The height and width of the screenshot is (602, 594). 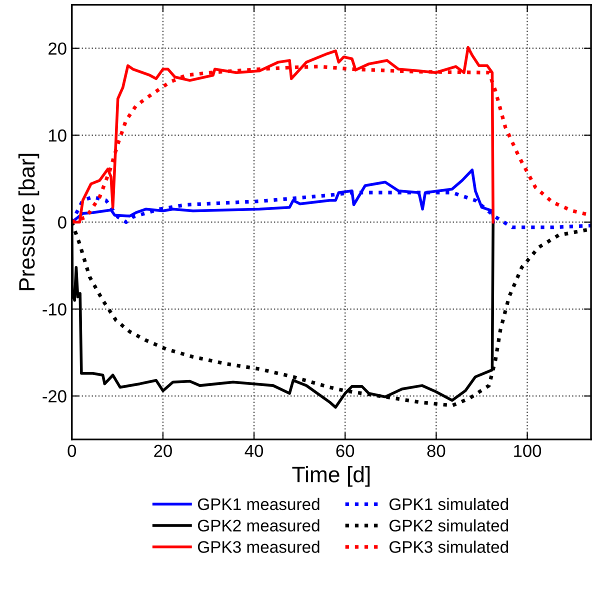 What do you see at coordinates (62, 222) in the screenshot?
I see `y-tick-label: 0` at bounding box center [62, 222].